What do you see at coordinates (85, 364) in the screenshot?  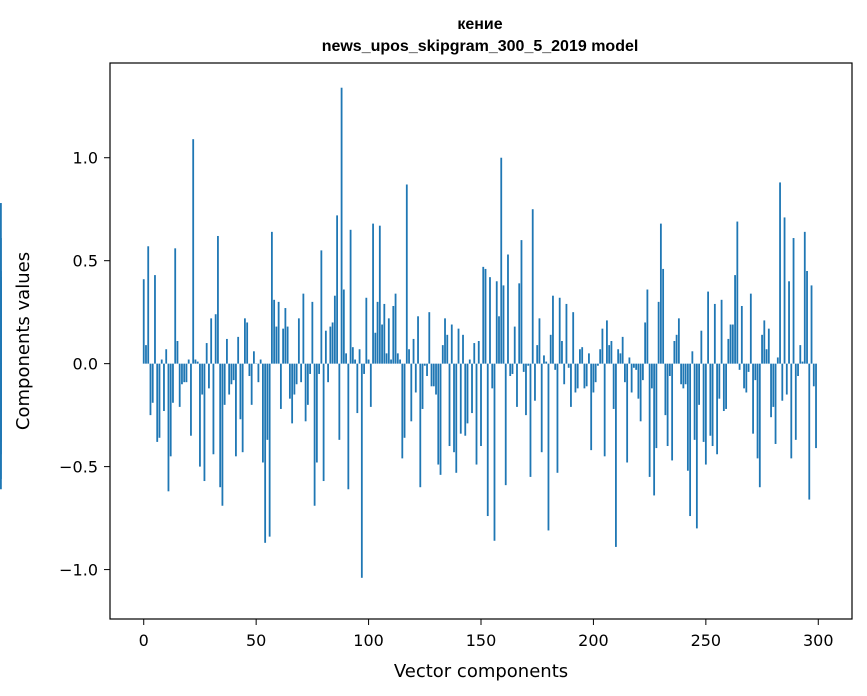 I see `y-tick-label: 0.0` at bounding box center [85, 364].